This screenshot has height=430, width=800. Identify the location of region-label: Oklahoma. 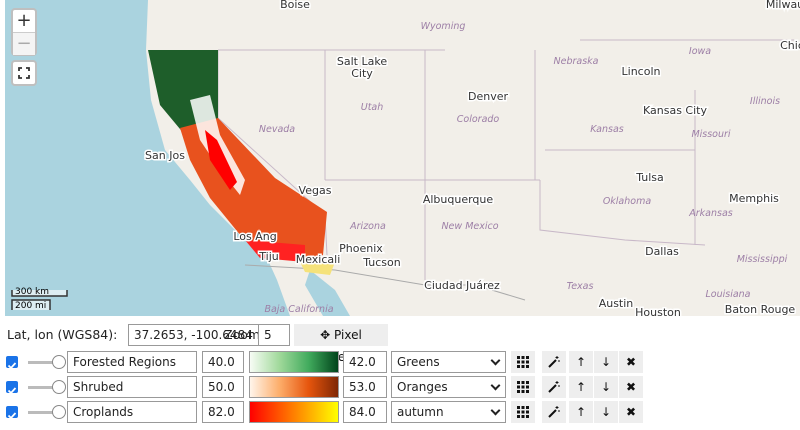
(627, 201).